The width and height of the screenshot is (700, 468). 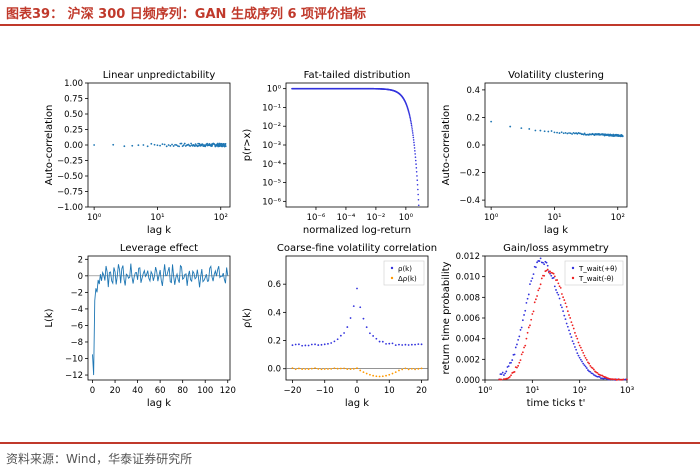 What do you see at coordinates (468, 298) in the screenshot?
I see `y-tick-label: 0.008` at bounding box center [468, 298].